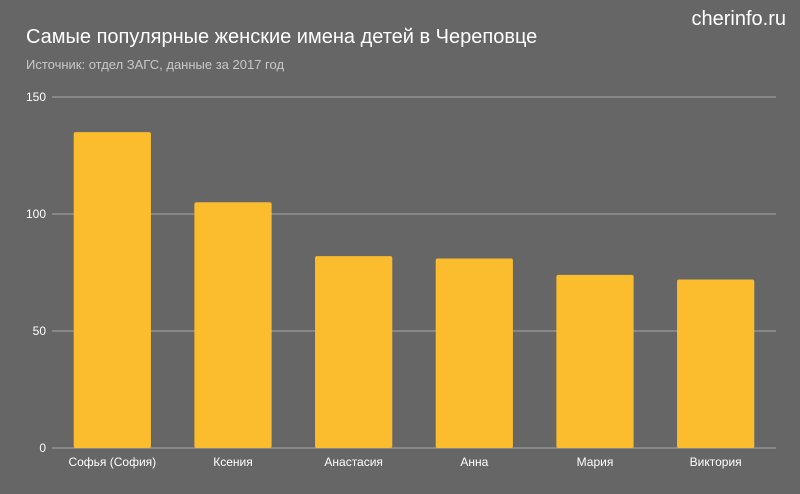 The width and height of the screenshot is (800, 494). Describe the element at coordinates (40, 331) in the screenshot. I see `y-tick-label: 50` at that location.